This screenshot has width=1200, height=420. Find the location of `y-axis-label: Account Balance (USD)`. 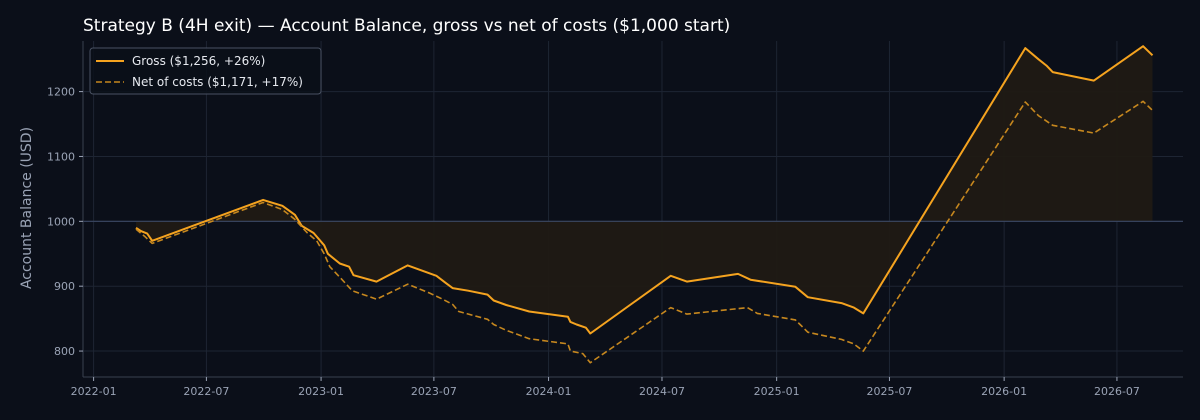

y-axis-label: Account Balance (USD) is located at coordinates (27, 208).